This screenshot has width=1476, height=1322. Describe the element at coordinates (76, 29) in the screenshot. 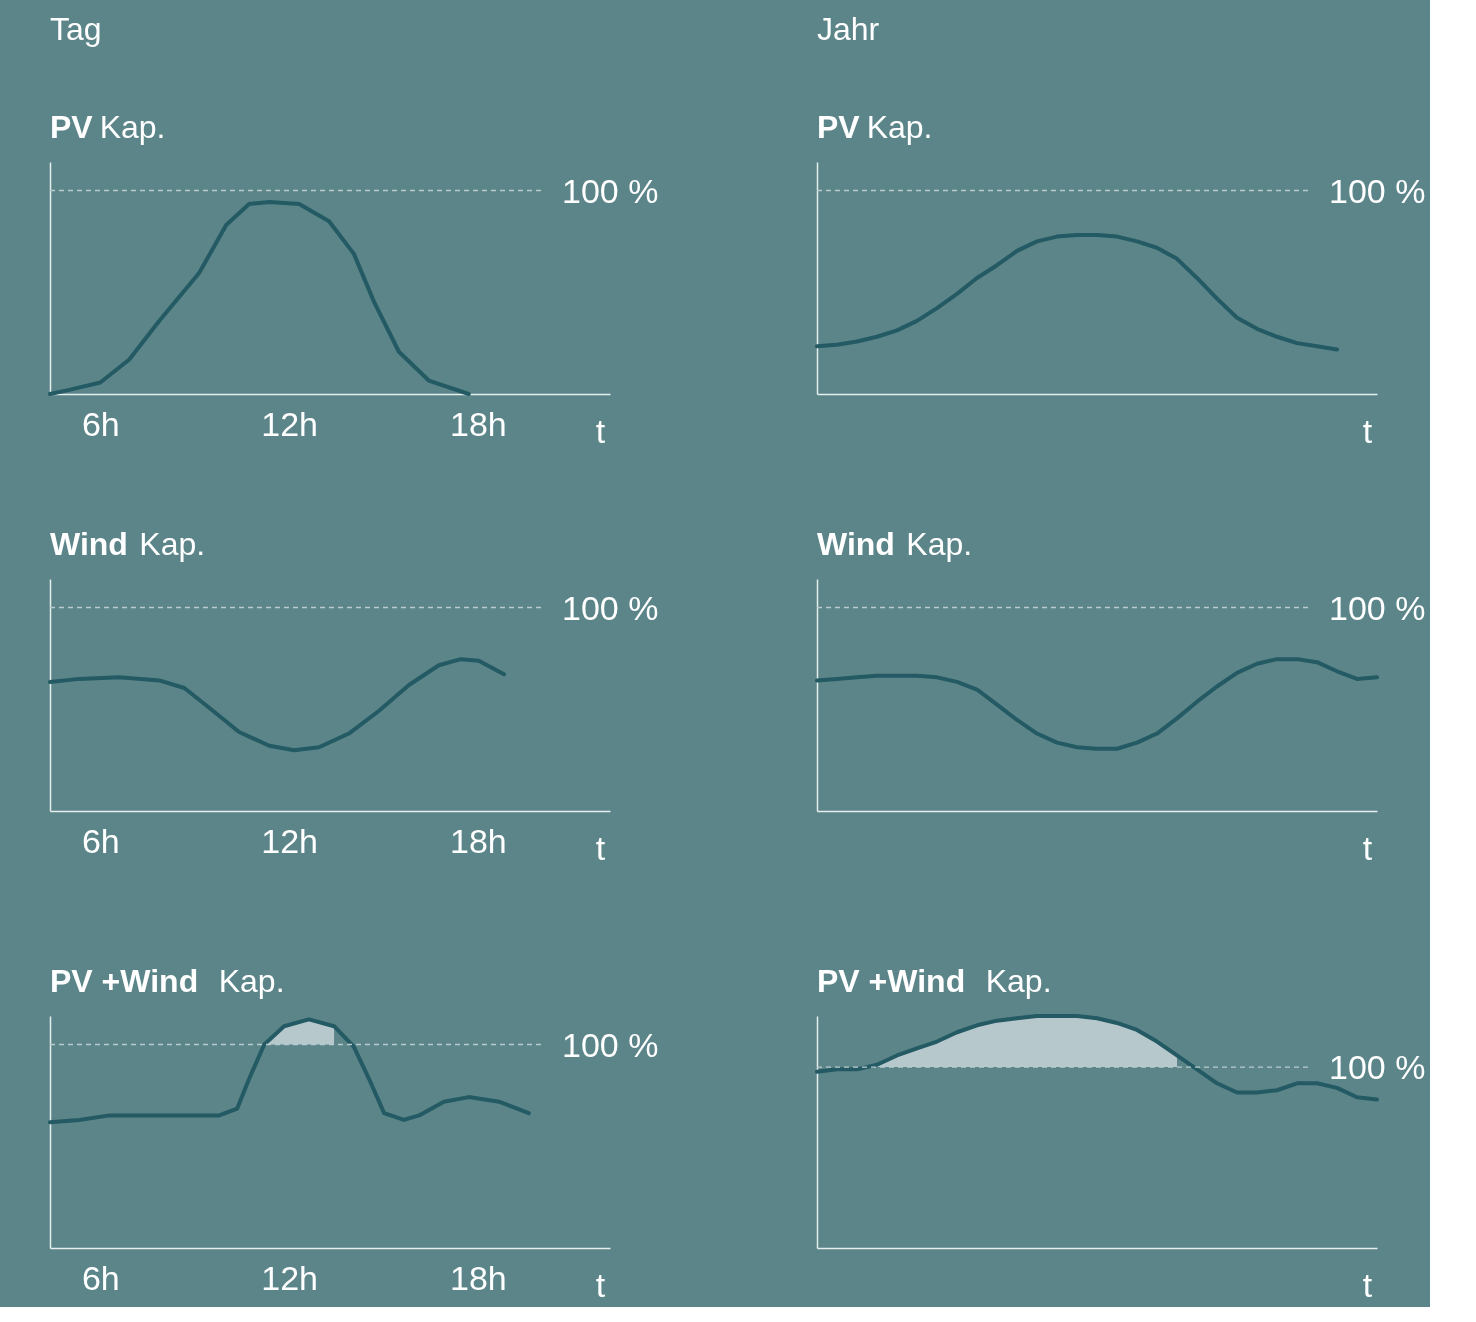

I see `text: Tag` at that location.